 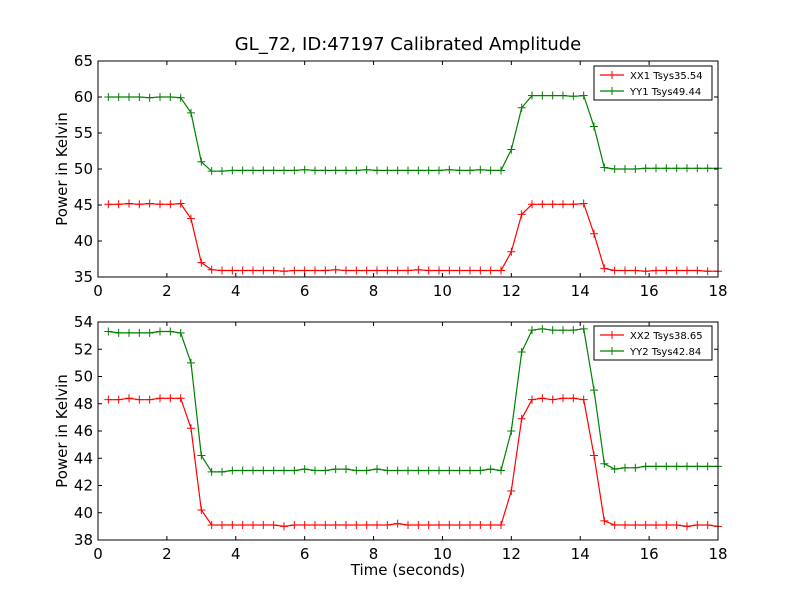 I want to click on bottom-y-tick-label: 40, so click(x=83, y=513).